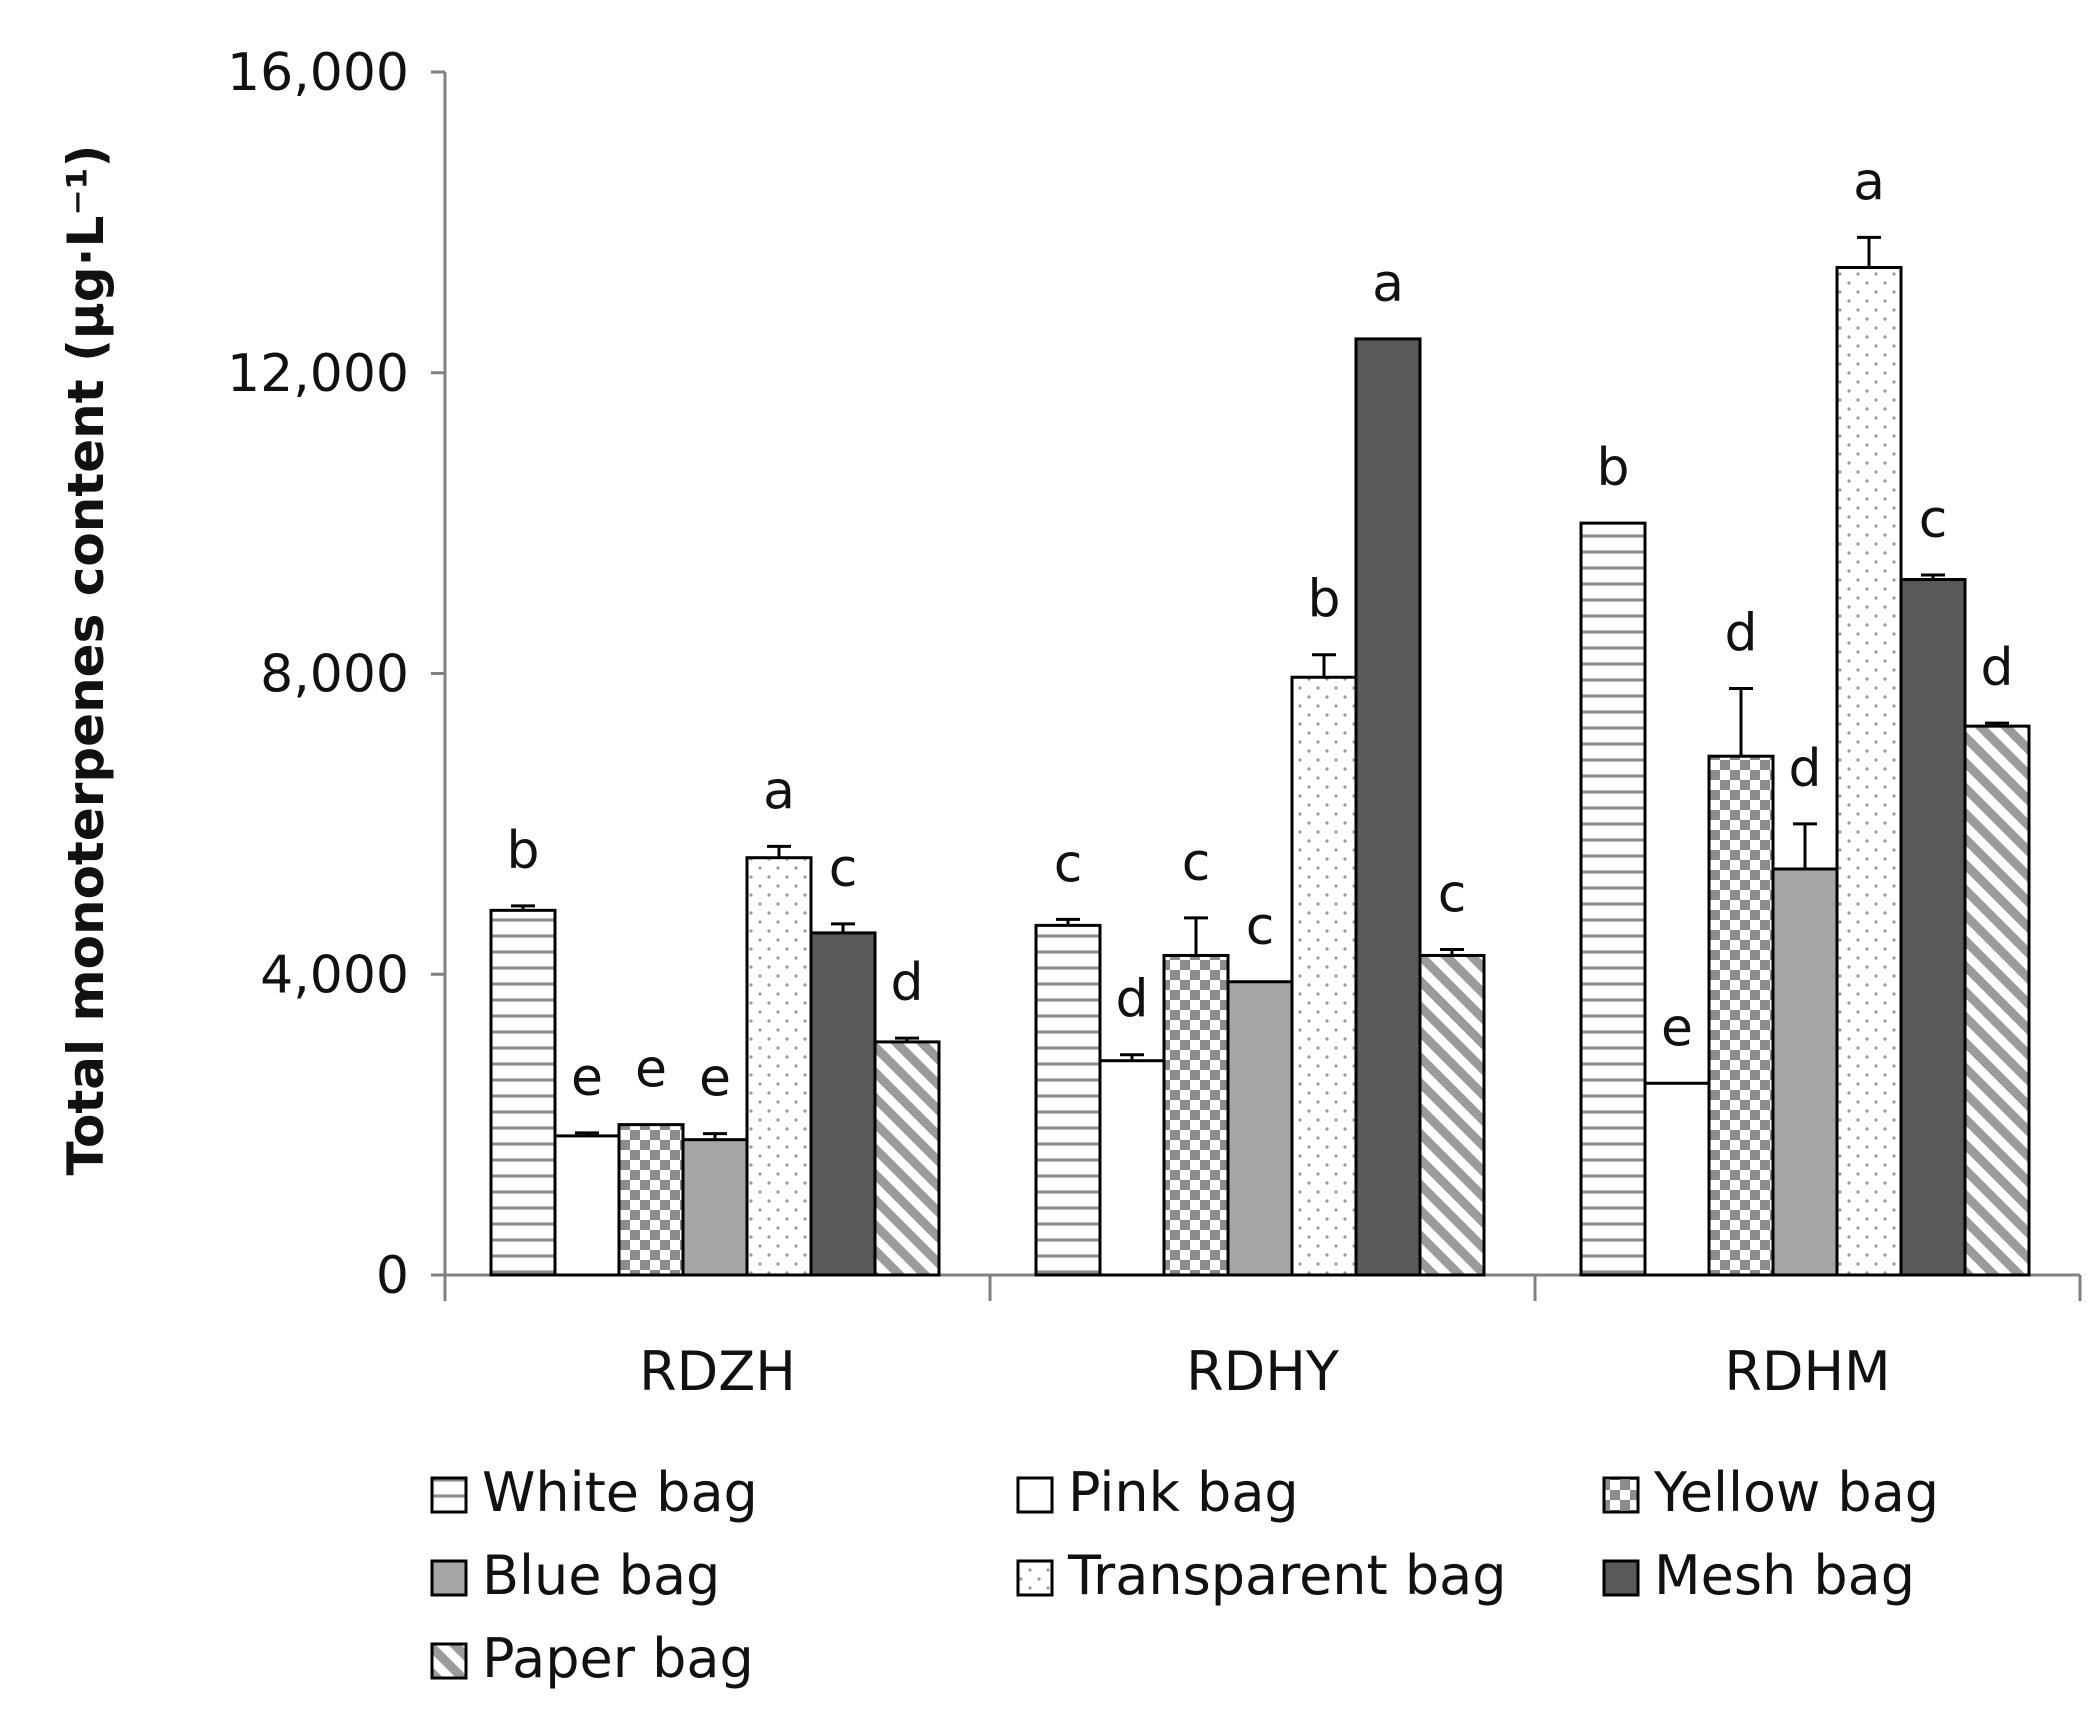 The height and width of the screenshot is (1728, 2099). What do you see at coordinates (1068, 1100) in the screenshot?
I see `bar-white-bag-rdhy` at bounding box center [1068, 1100].